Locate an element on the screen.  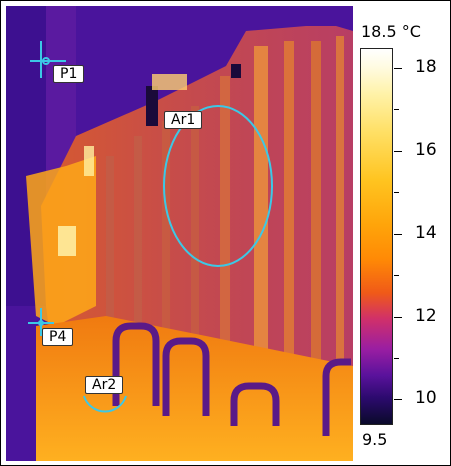
scale-max-label: 18.5 °C is located at coordinates (391, 31).